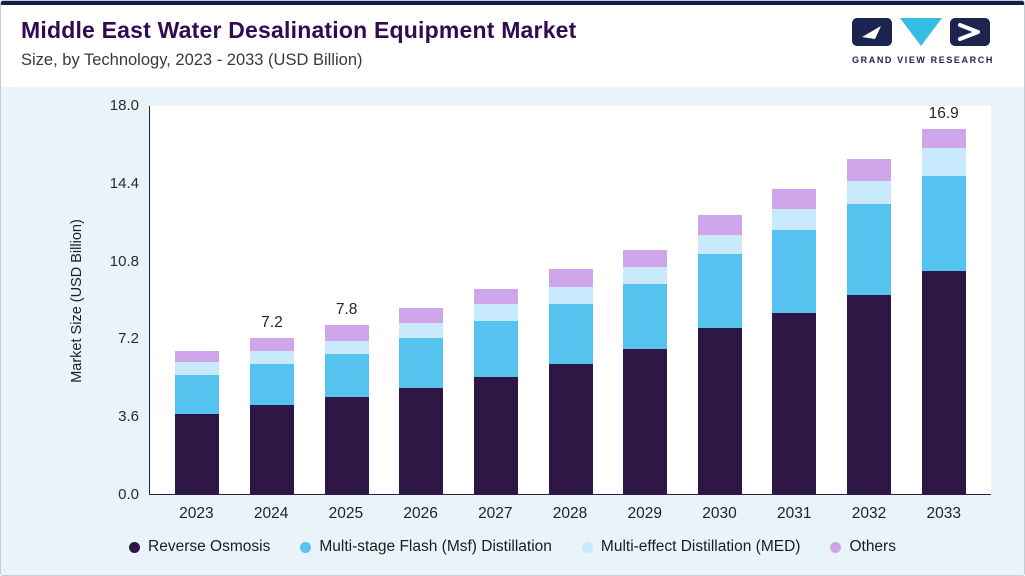  Describe the element at coordinates (272, 323) in the screenshot. I see `bar-value-label: 7.2` at that location.